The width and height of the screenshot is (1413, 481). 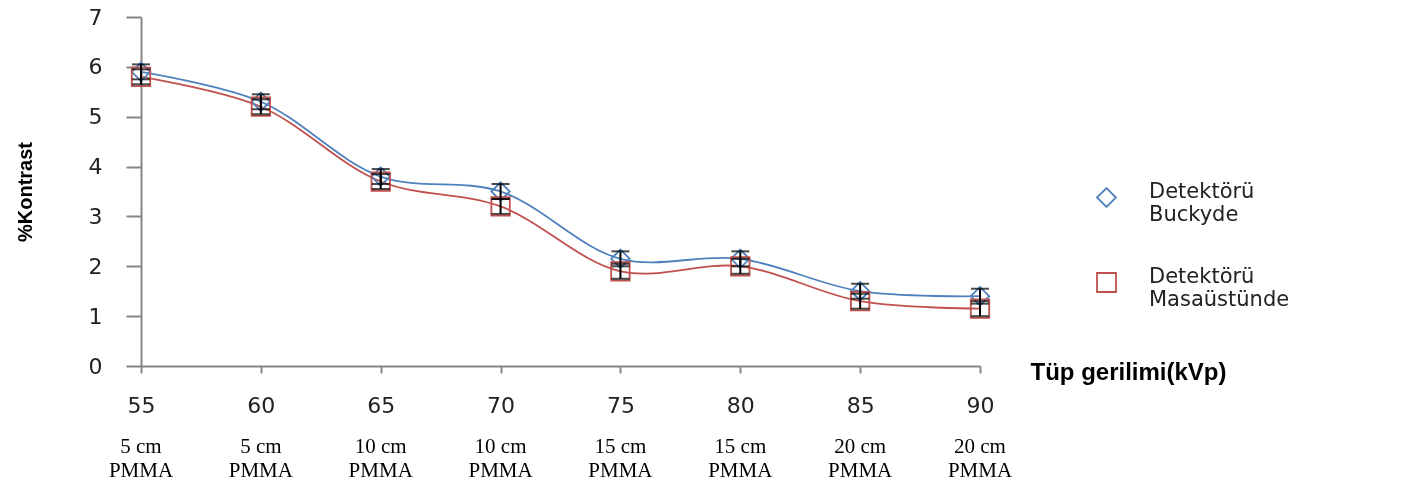 I want to click on y-tick-label: 7, so click(x=95, y=17).